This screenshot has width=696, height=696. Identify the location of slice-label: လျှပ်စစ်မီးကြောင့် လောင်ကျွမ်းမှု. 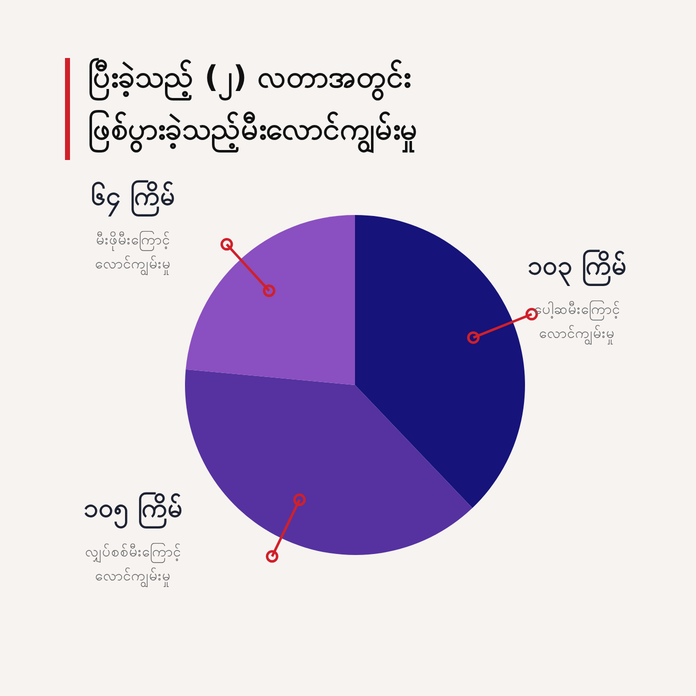
(133, 565).